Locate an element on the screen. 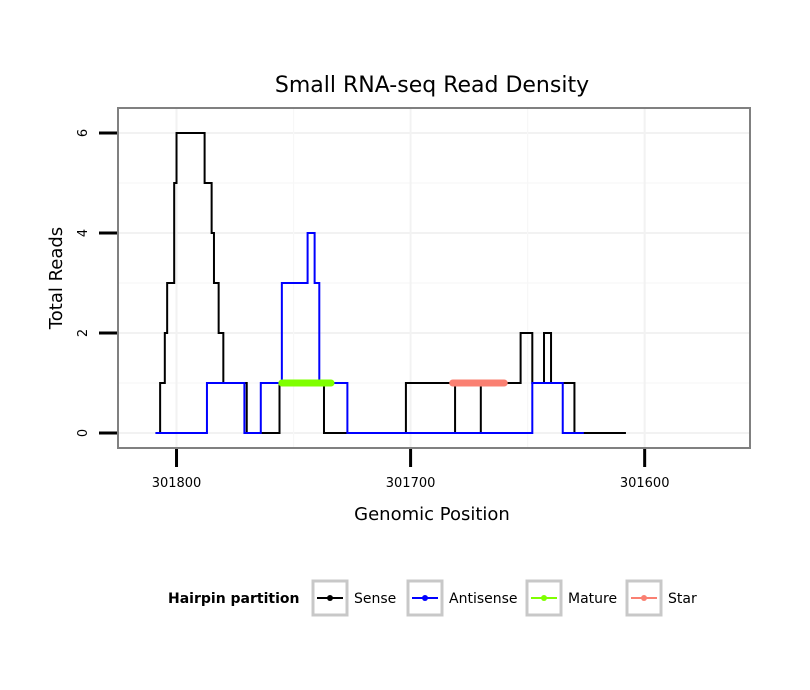 This screenshot has width=810, height=690. legend-entry-mature: Mature is located at coordinates (571, 598).